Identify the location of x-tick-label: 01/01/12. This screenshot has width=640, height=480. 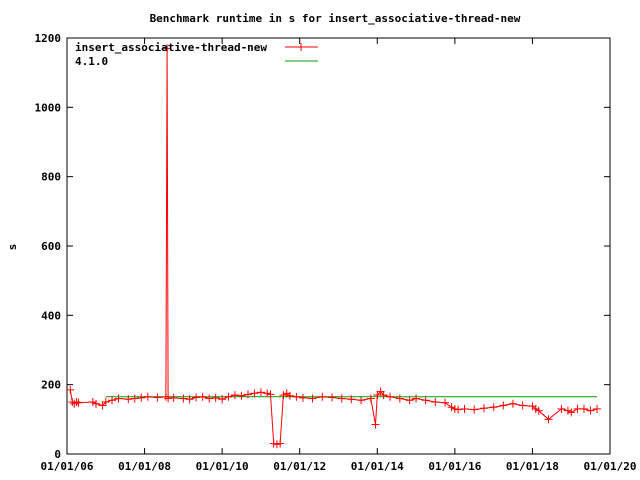
(299, 466).